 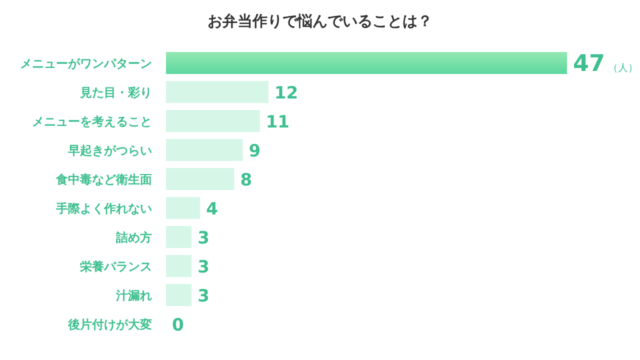 What do you see at coordinates (133, 237) in the screenshot?
I see `y-tick-label: 詰め方` at bounding box center [133, 237].